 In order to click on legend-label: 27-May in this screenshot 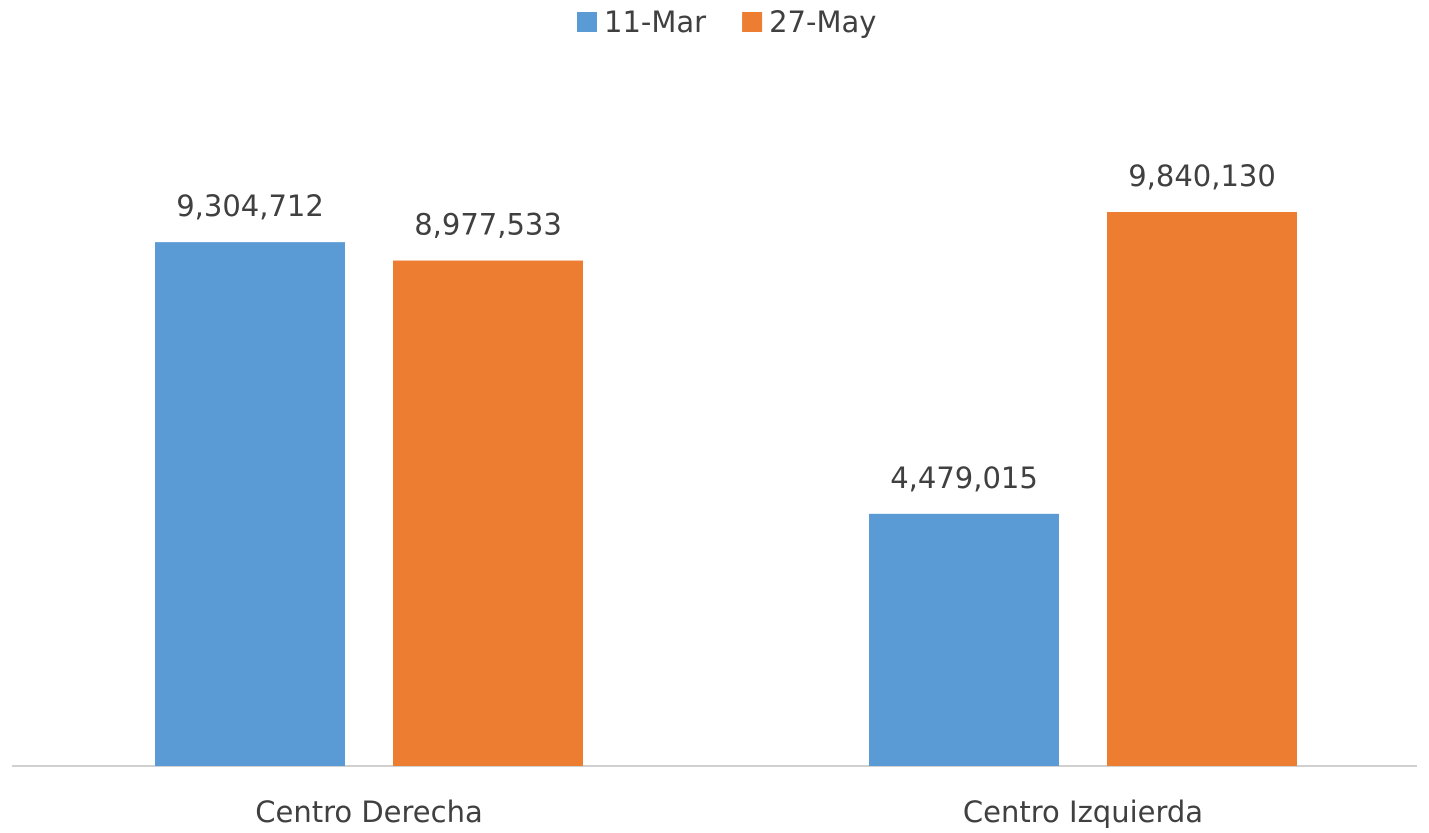, I will do `click(822, 22)`.